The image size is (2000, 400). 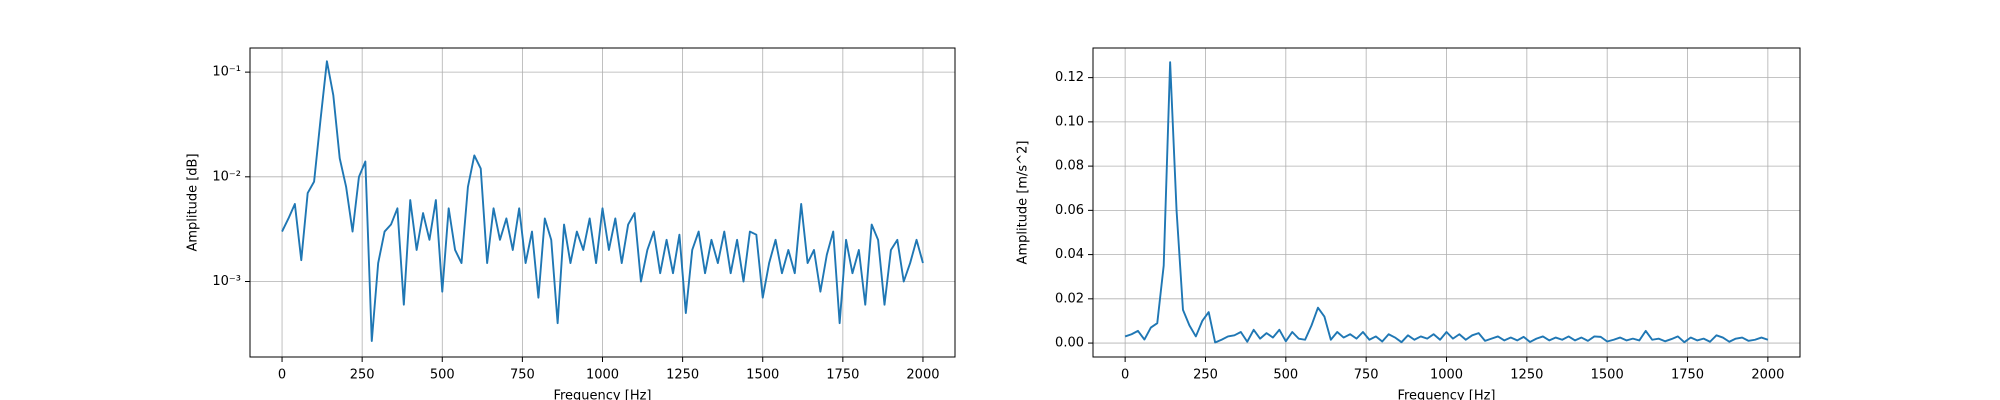 What do you see at coordinates (193, 202) in the screenshot?
I see `y-axis-label: Amplitude [dB]` at bounding box center [193, 202].